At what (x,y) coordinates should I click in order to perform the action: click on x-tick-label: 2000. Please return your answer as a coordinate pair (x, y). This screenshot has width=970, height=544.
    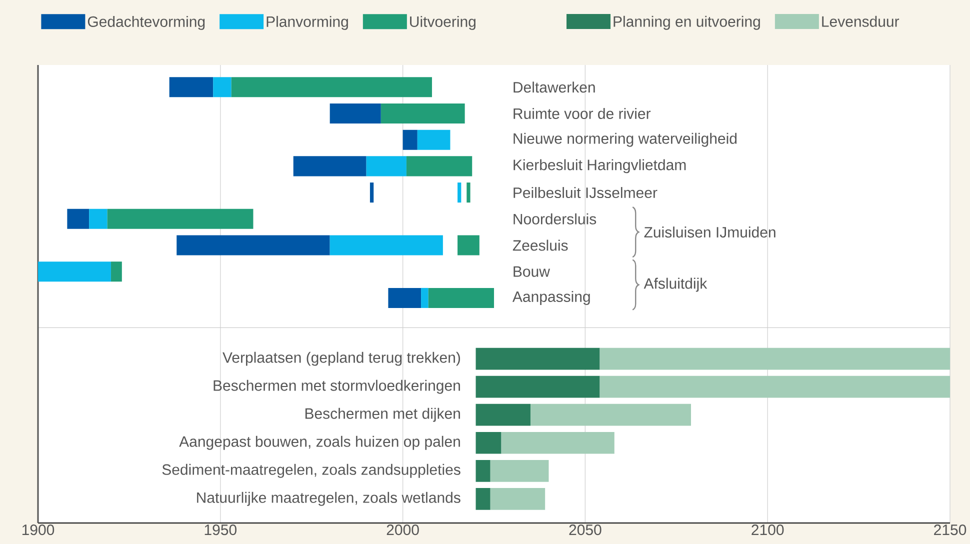
    Looking at the image, I should click on (402, 530).